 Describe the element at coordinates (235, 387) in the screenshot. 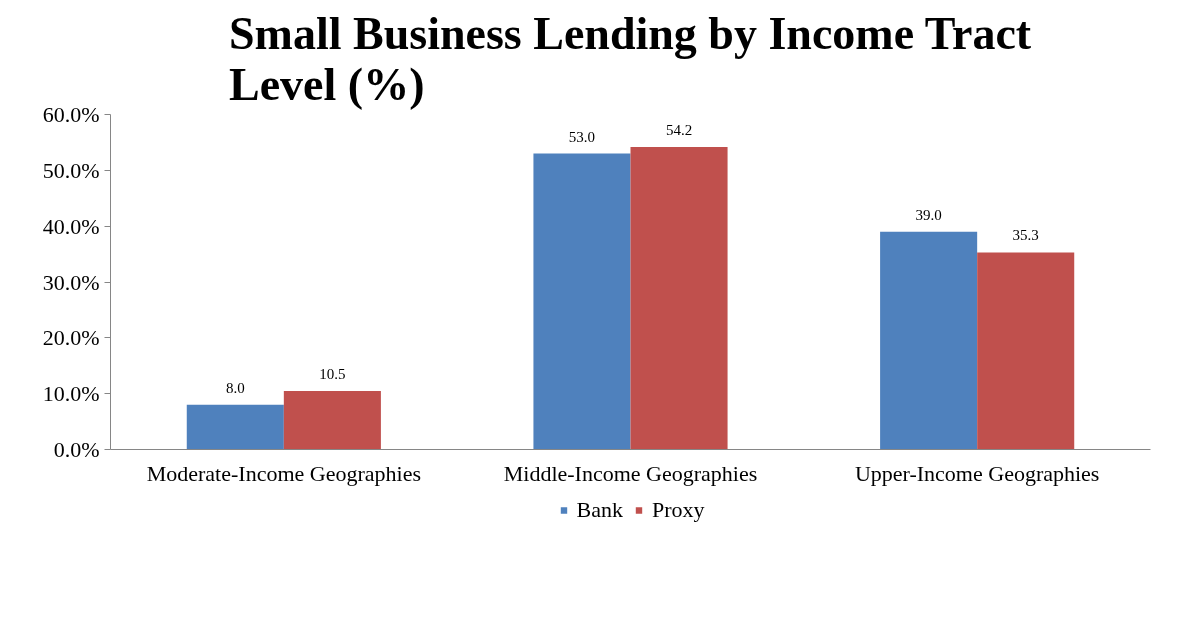

I see `data-label: 8.0` at that location.